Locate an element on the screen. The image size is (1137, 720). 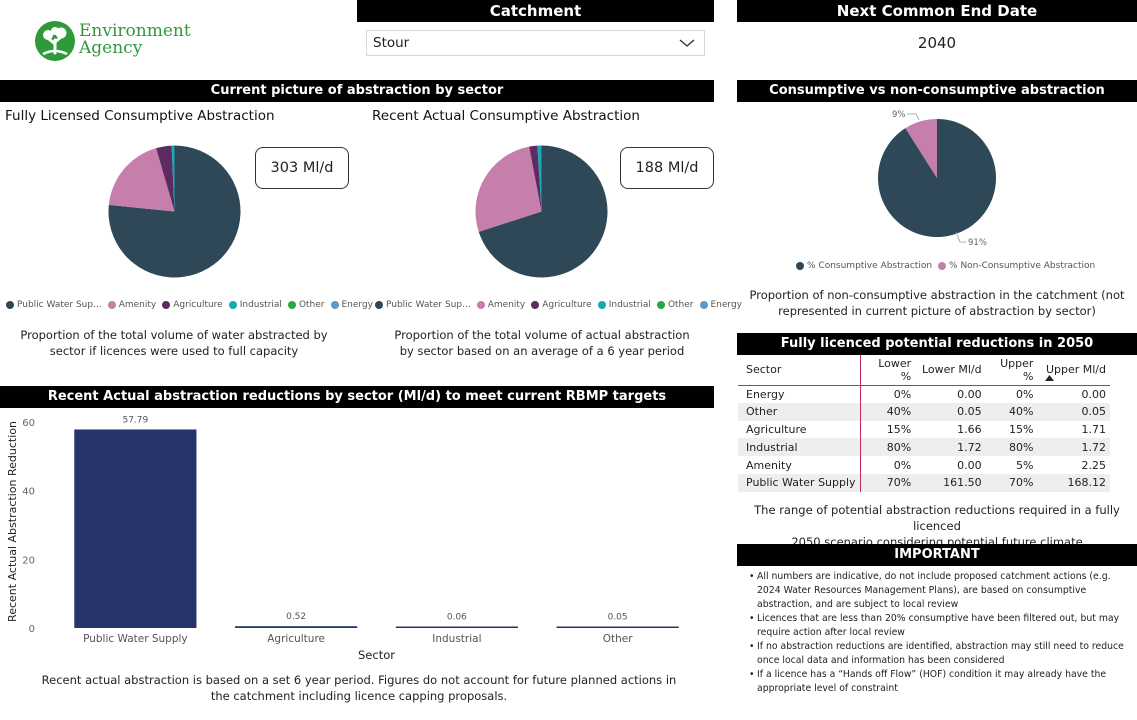
ea-logo-icon is located at coordinates (55, 41).